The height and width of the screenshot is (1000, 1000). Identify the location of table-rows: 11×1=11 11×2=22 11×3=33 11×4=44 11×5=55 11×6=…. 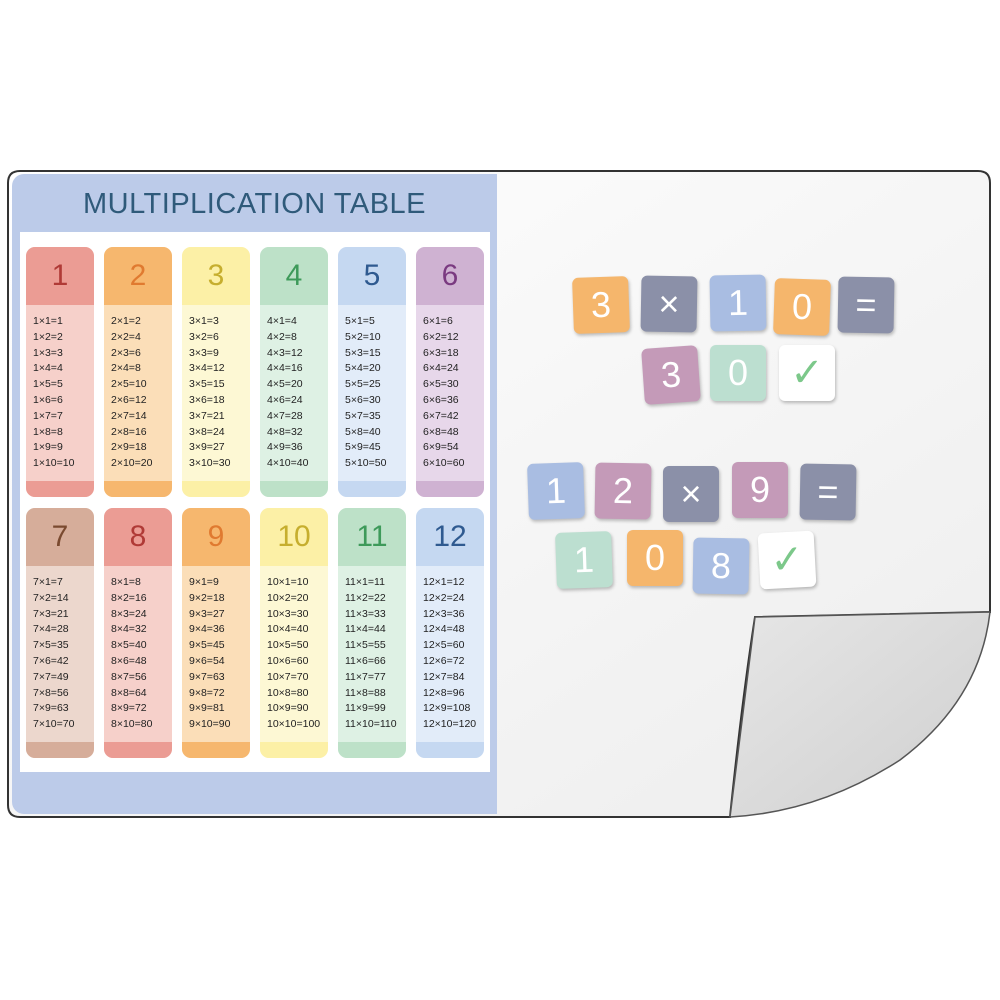
(372, 649).